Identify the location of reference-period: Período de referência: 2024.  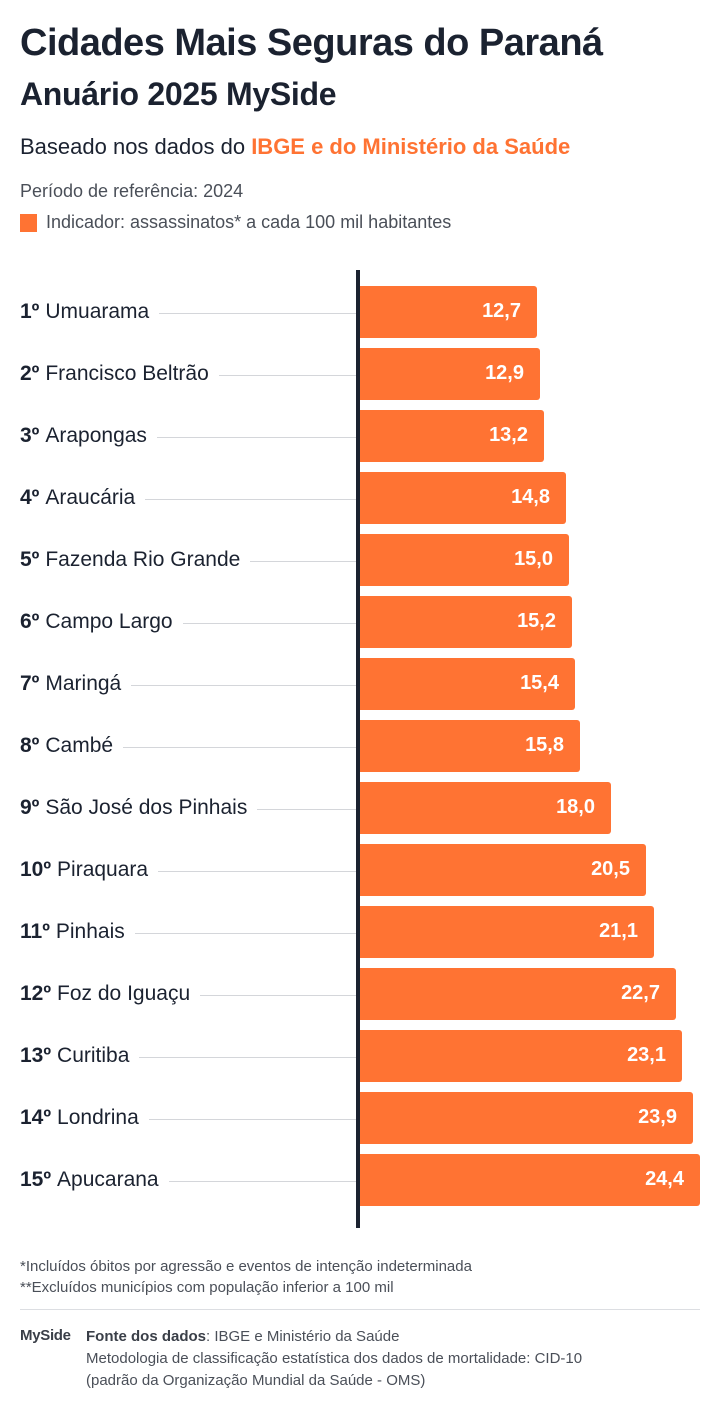
(132, 191).